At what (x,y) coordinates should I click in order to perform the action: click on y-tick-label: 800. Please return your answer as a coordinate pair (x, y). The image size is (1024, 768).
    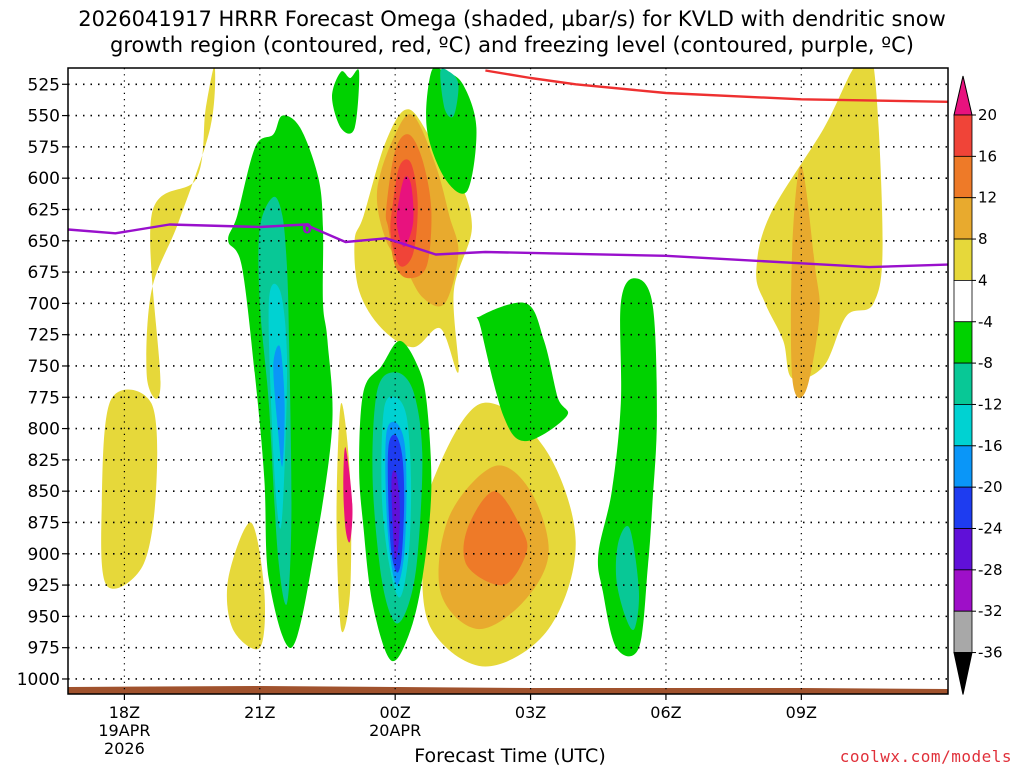
    Looking at the image, I should click on (44, 430).